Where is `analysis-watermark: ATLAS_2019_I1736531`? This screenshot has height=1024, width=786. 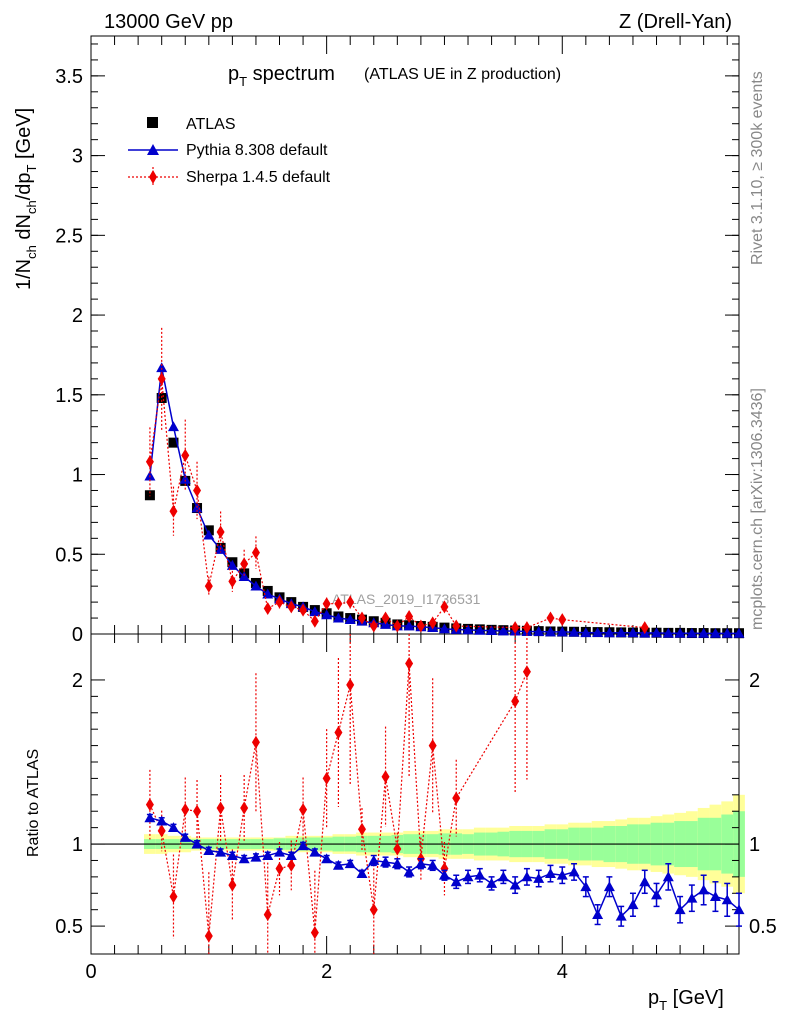 analysis-watermark: ATLAS_2019_I1736531 is located at coordinates (406, 599).